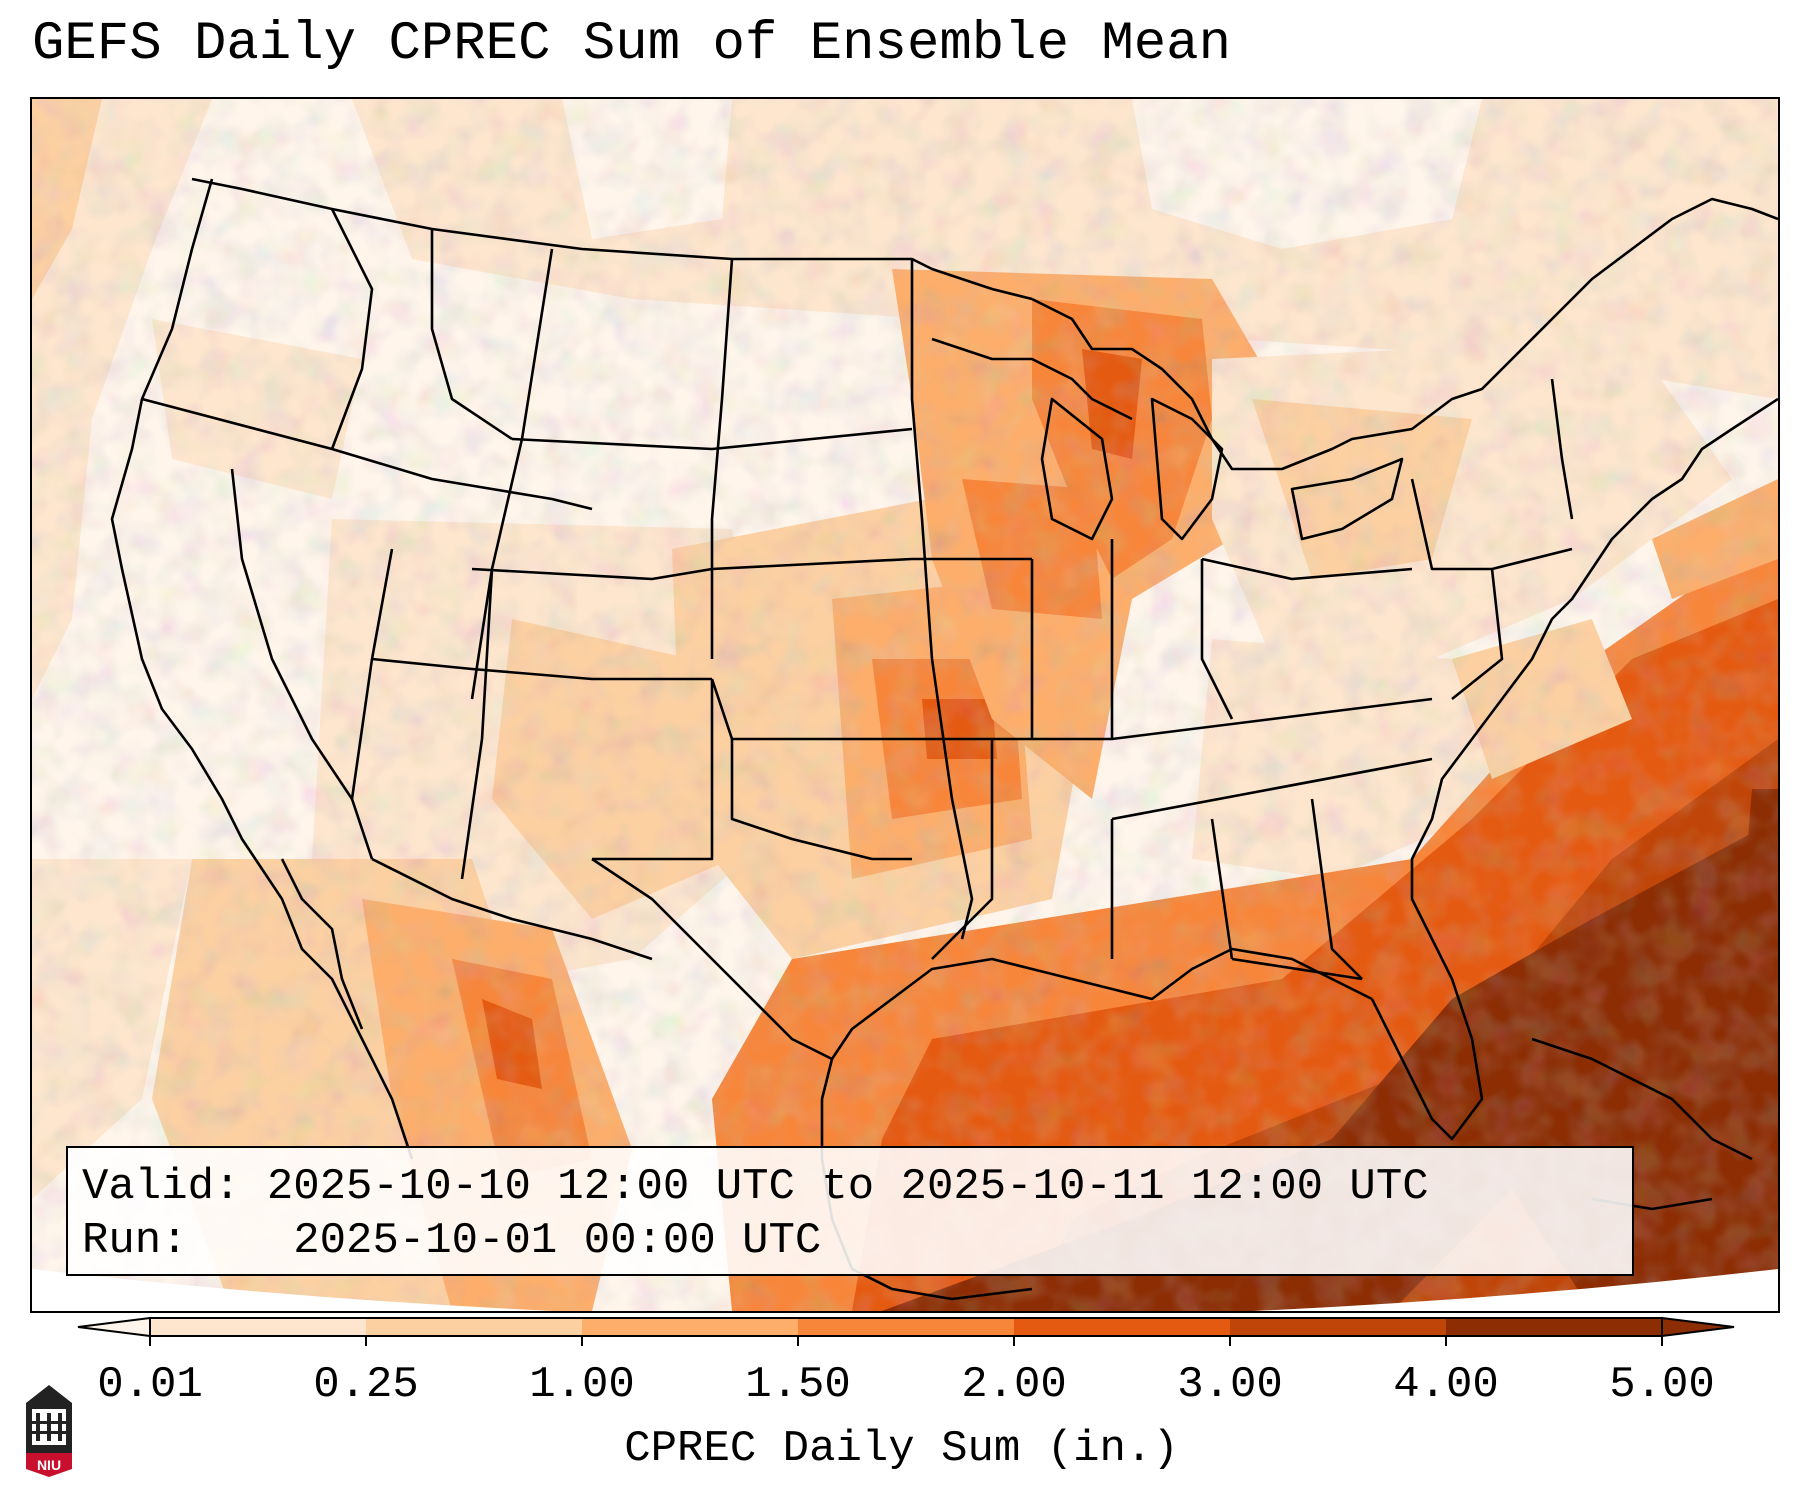  I want to click on niu-tower-icon, so click(49, 1431).